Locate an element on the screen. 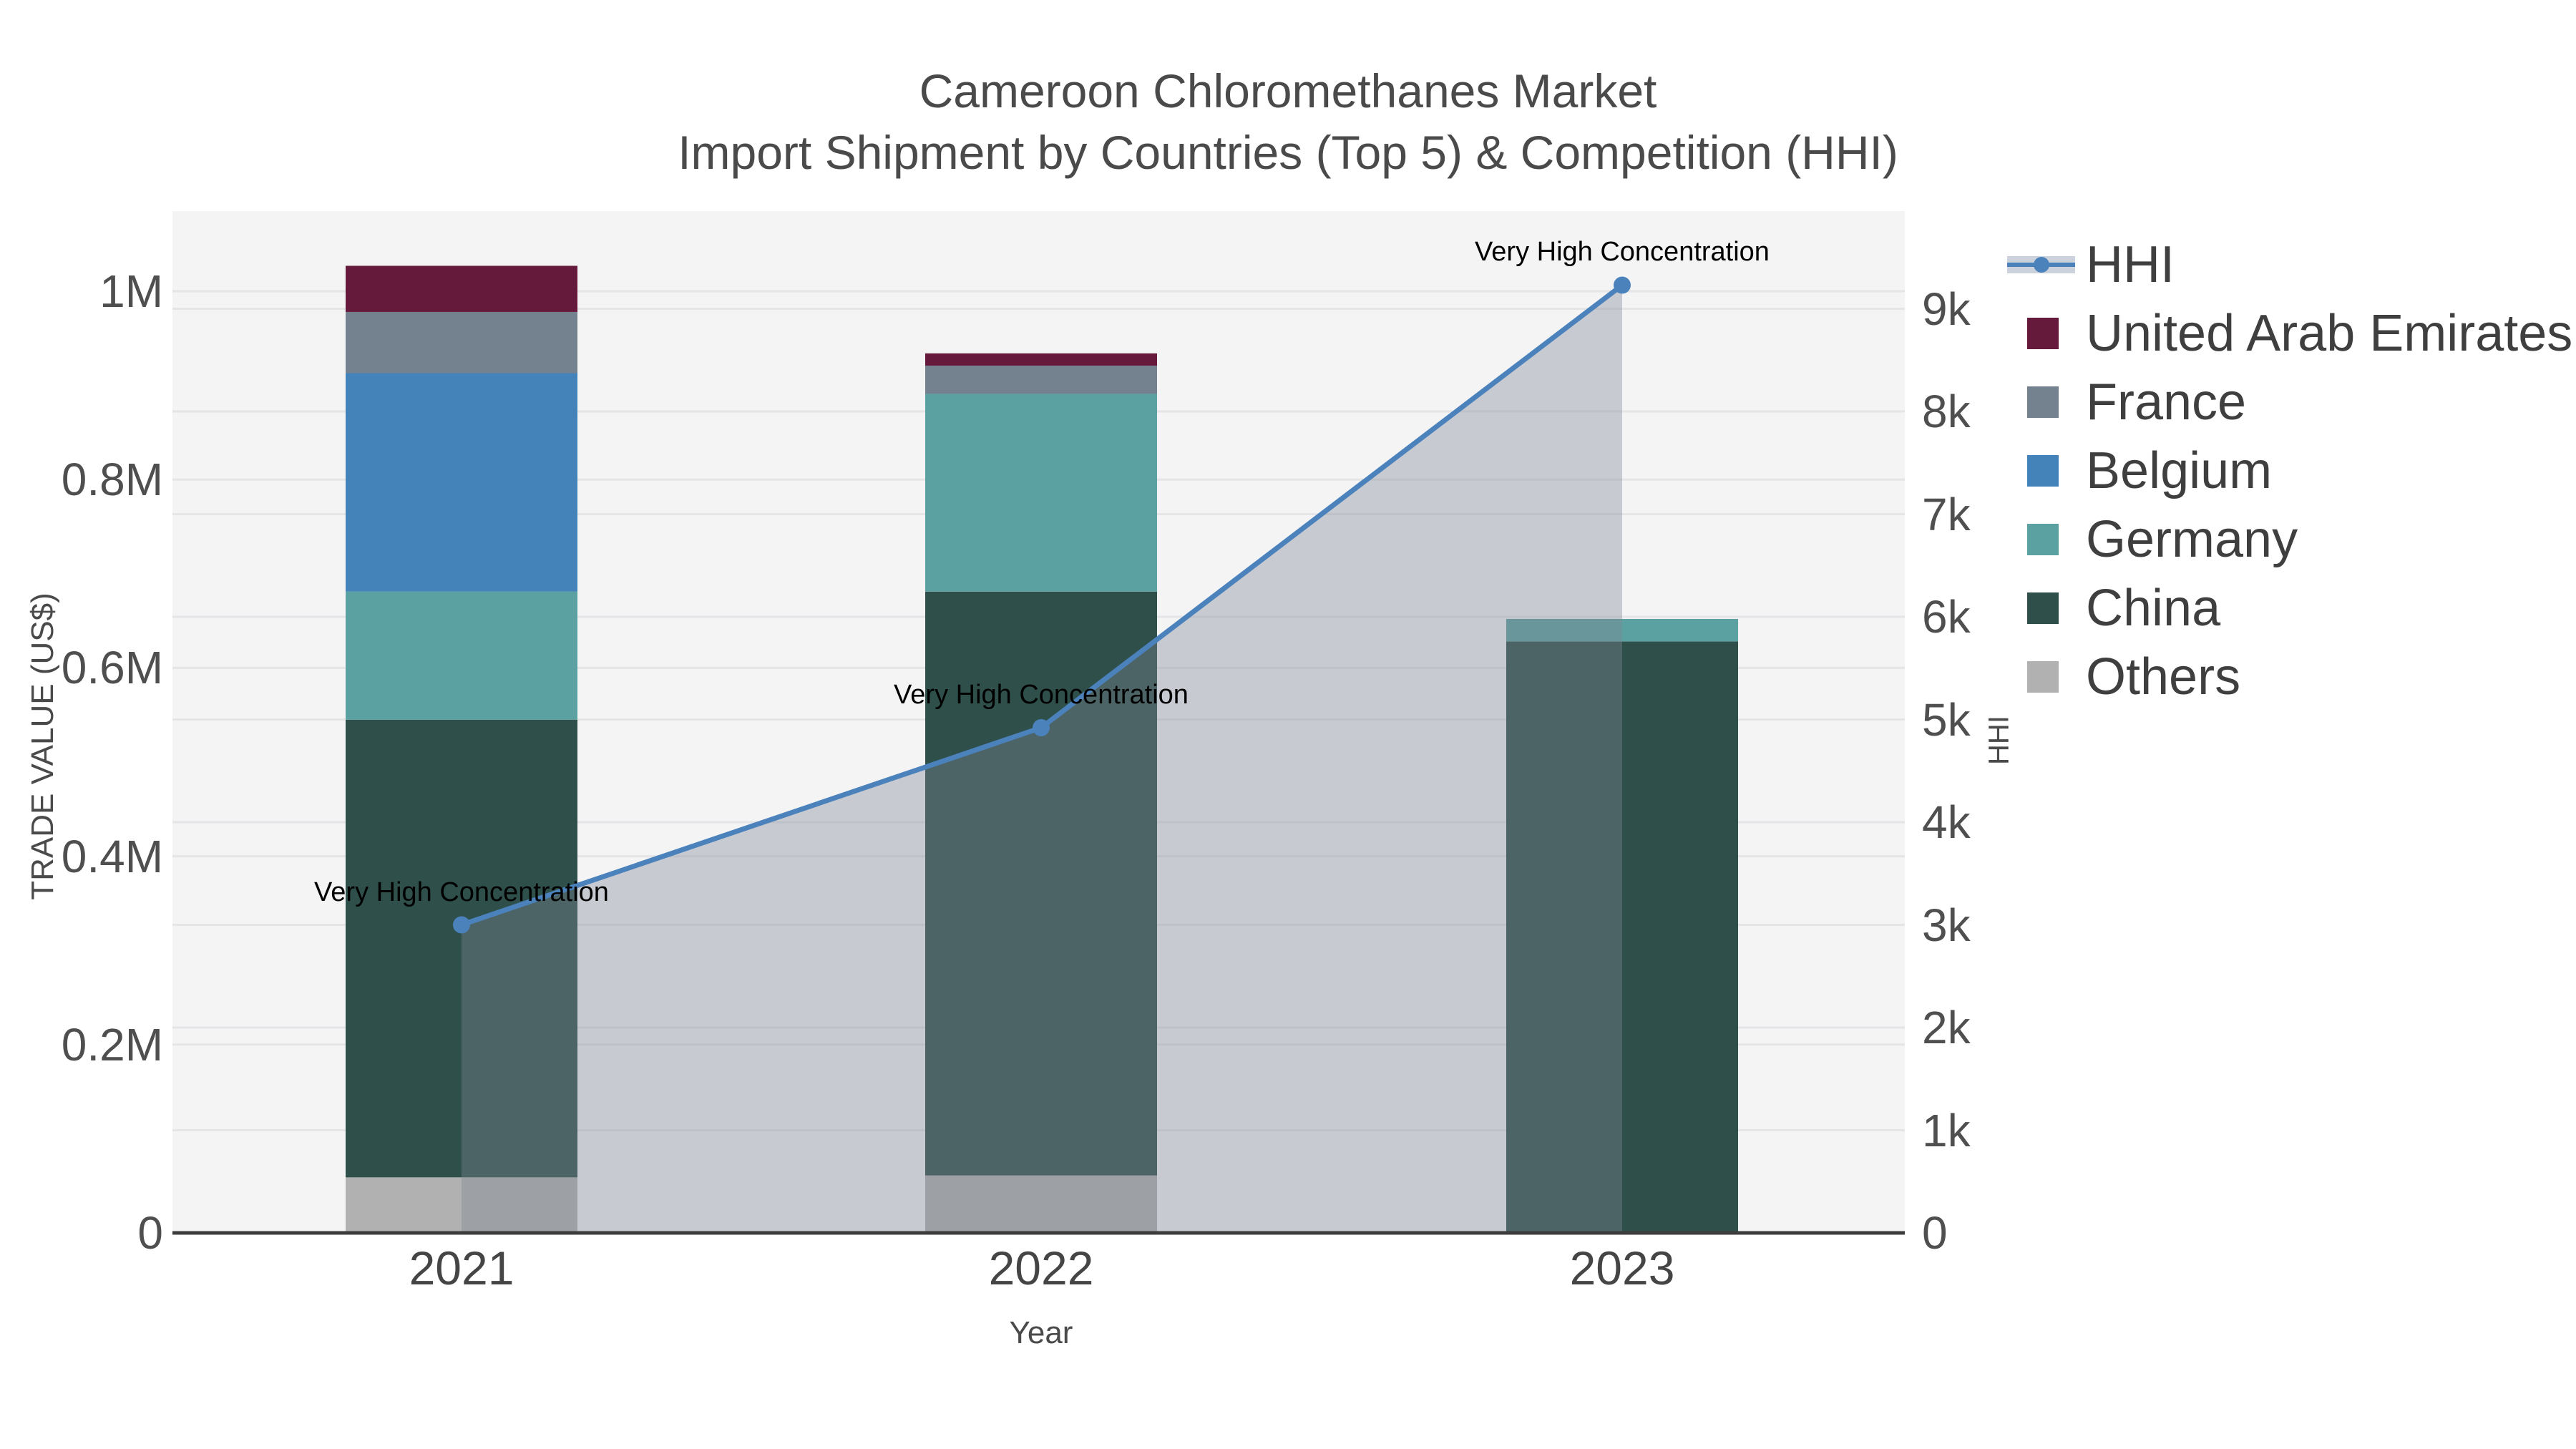 The image size is (2576, 1449). x-tick-2023: 2023 is located at coordinates (1622, 1267).